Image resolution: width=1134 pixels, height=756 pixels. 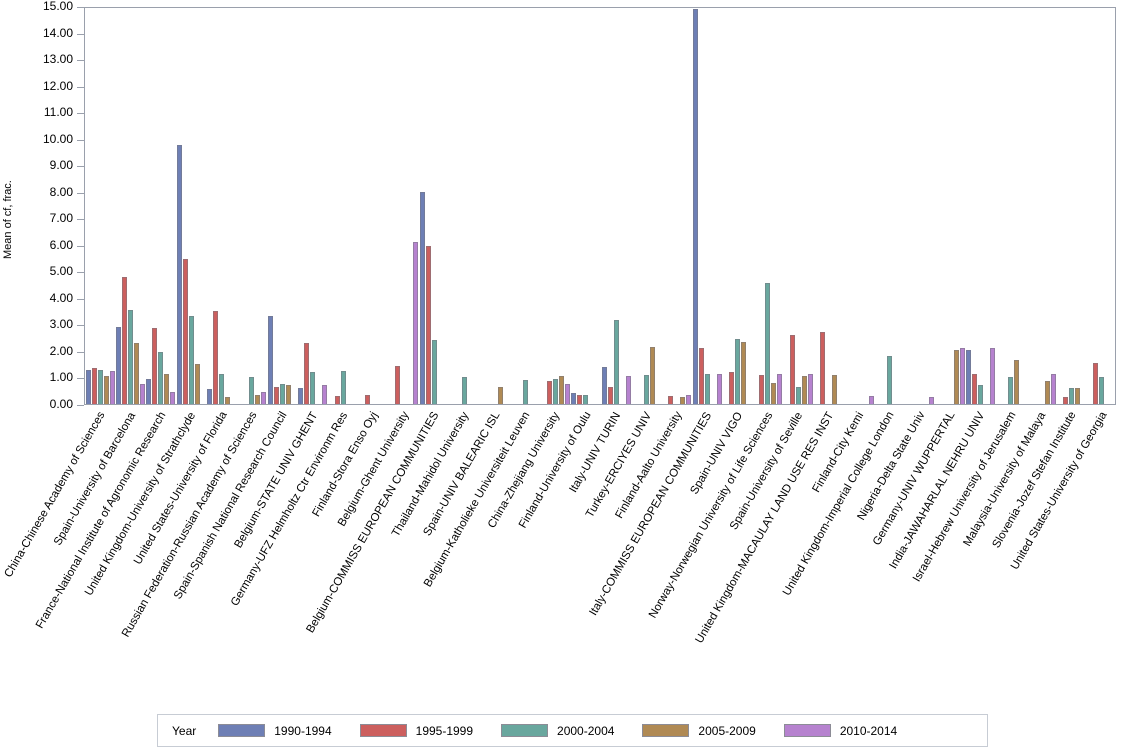 I want to click on legend-item: 1990-1994, so click(x=275, y=731).